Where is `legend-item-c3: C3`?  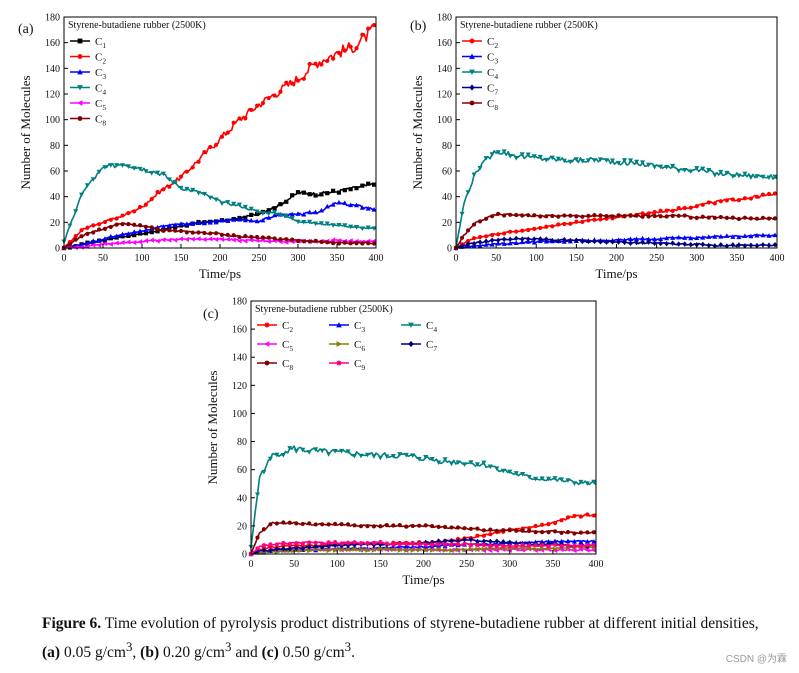
legend-item-c3: C3 is located at coordinates (347, 327).